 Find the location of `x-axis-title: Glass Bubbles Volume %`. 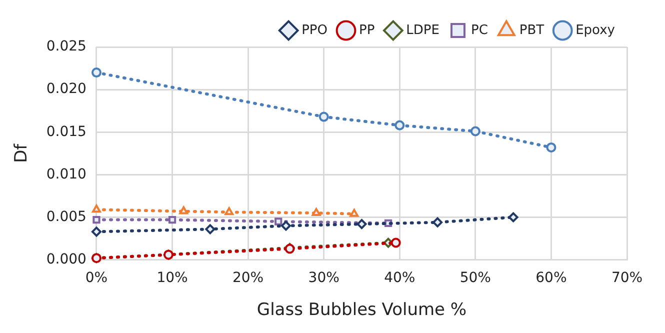

x-axis-title: Glass Bubbles Volume % is located at coordinates (361, 310).